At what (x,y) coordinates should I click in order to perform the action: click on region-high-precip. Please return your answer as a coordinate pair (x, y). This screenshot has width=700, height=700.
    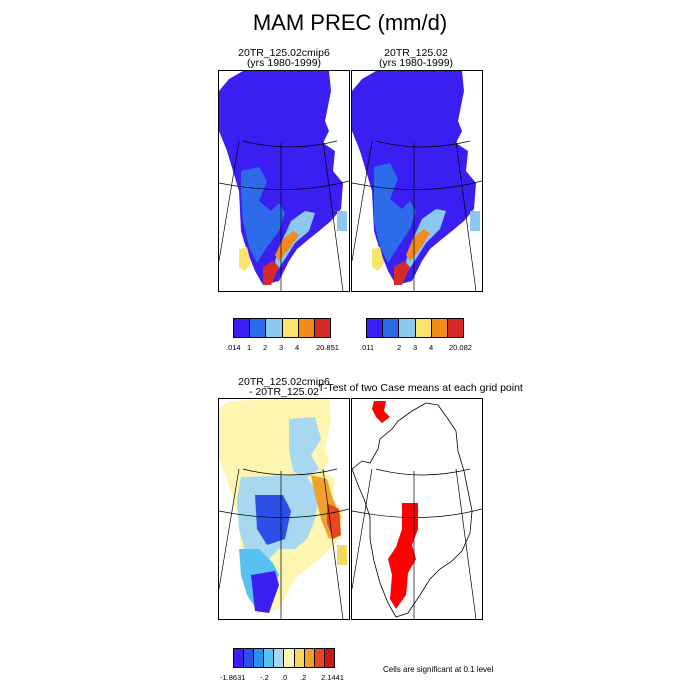
    Looking at the image, I should click on (418, 245).